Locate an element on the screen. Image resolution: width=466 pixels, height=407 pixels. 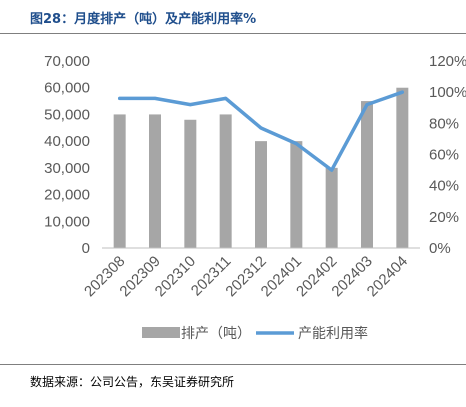
right-tick-label: 100% is located at coordinates (447, 92).